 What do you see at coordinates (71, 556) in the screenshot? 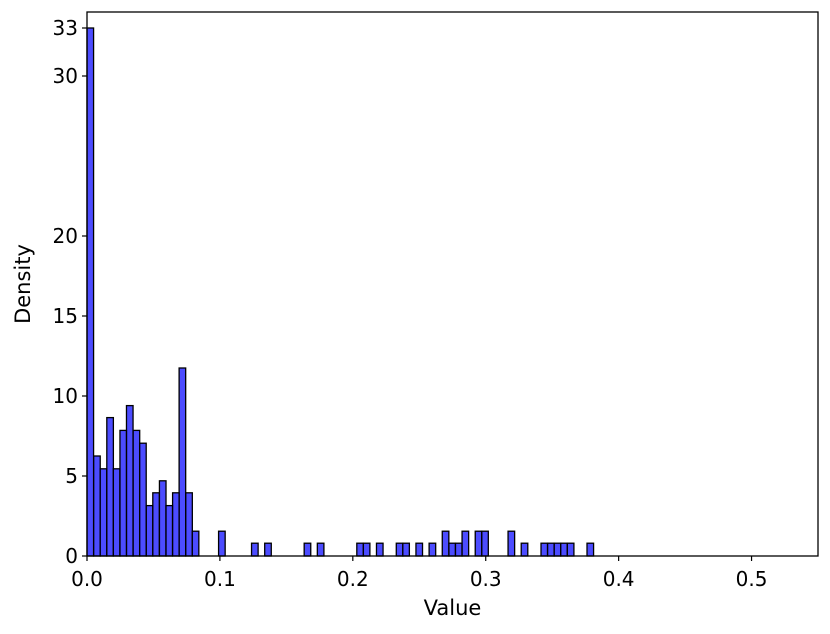
I see `y-tick-label: 0` at bounding box center [71, 556].